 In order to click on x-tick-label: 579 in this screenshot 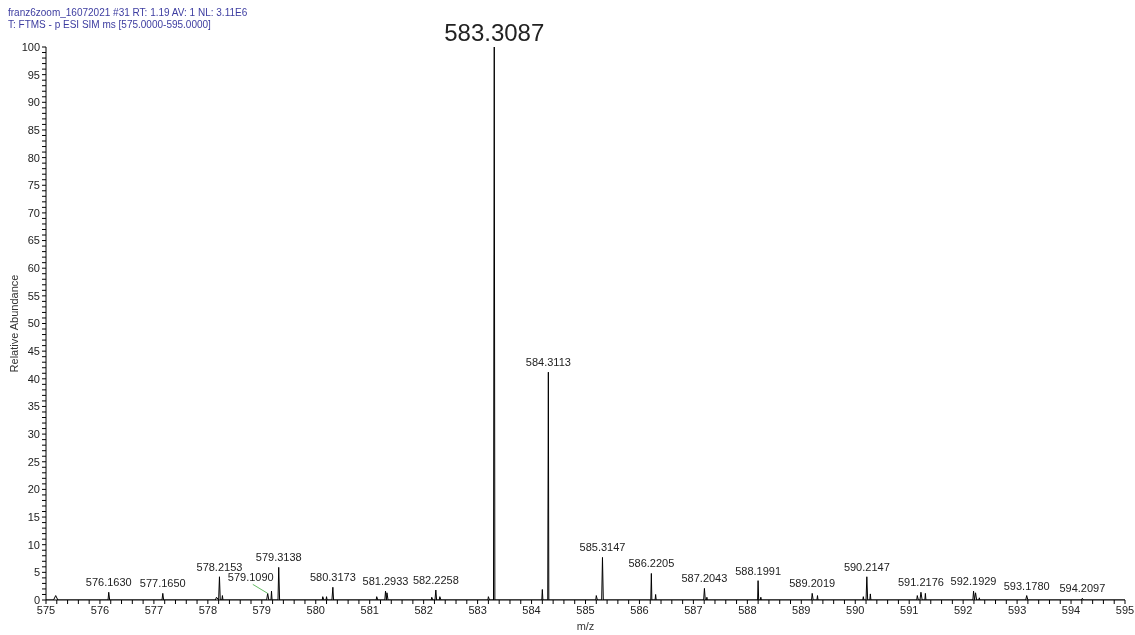, I will do `click(261, 609)`.